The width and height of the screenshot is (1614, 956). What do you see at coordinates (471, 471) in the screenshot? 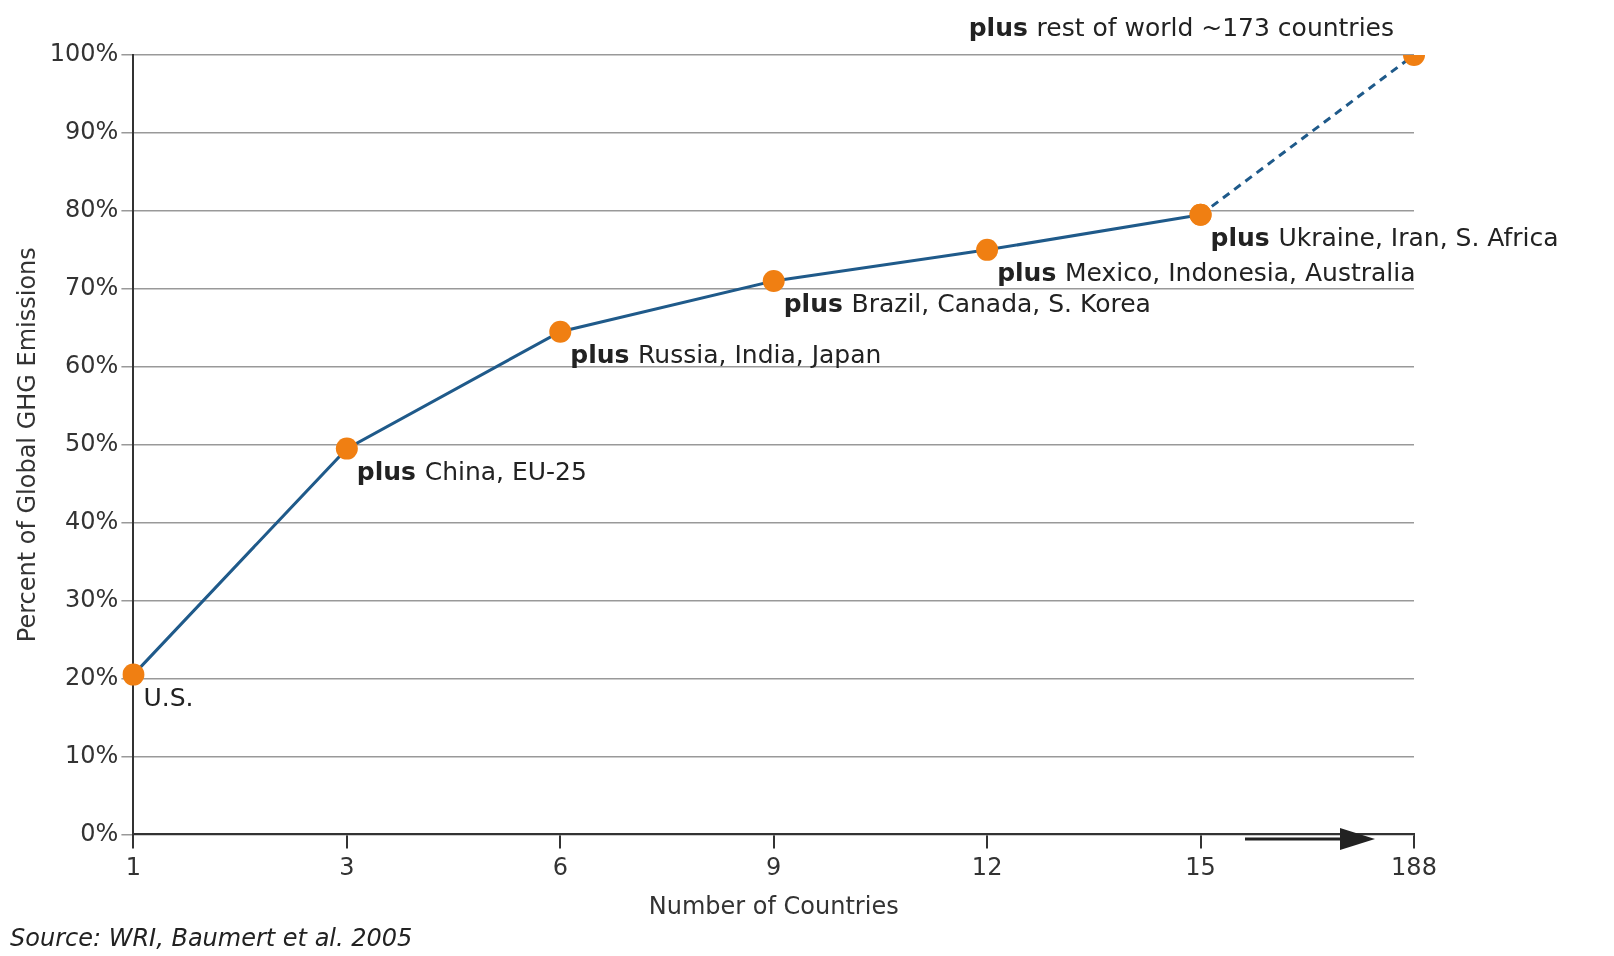
I see `annotation: plus China, EU-25` at bounding box center [471, 471].